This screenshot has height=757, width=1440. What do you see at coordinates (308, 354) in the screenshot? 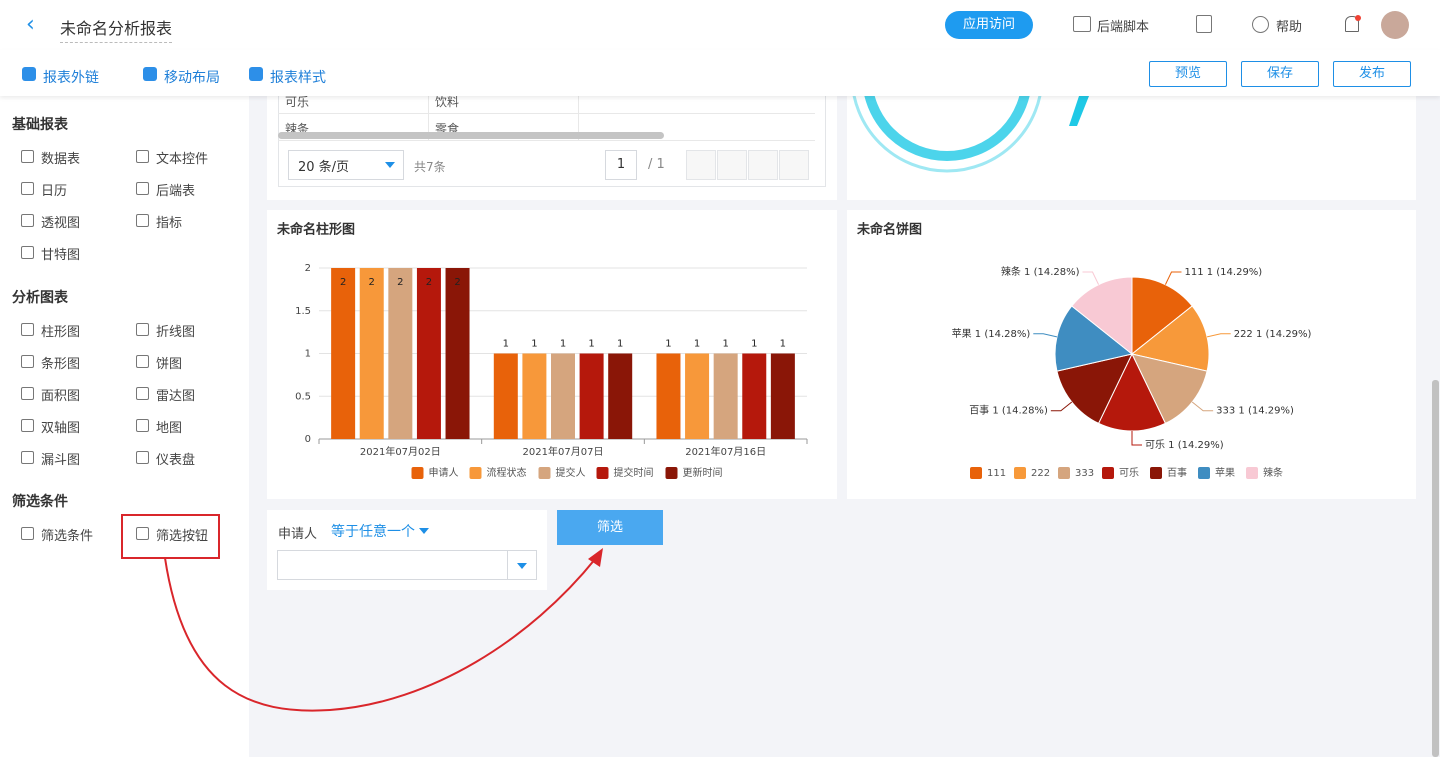
I see `y-tick-label: 1` at bounding box center [308, 354].